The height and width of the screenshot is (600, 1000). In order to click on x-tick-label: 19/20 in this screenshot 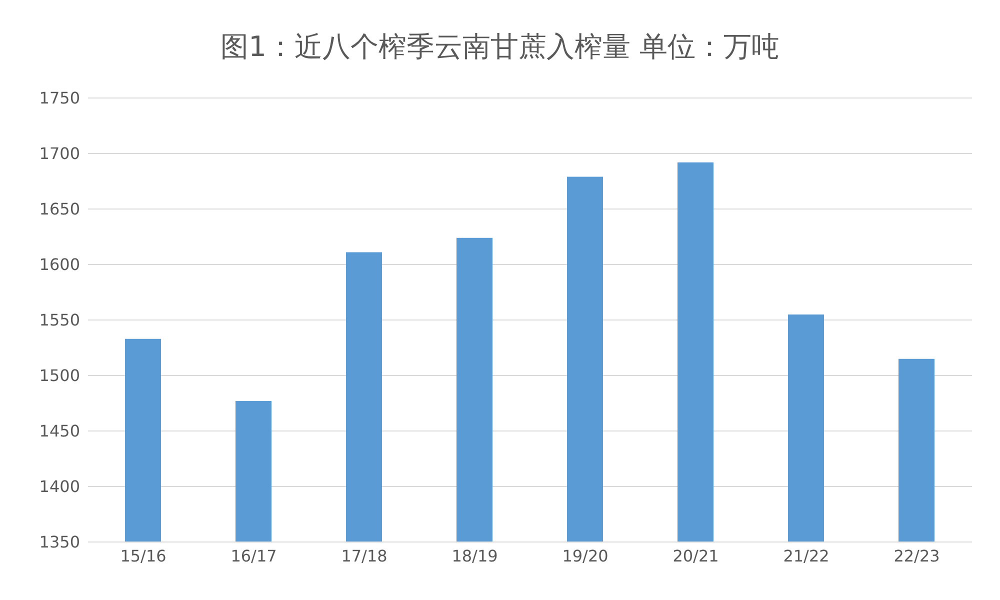, I will do `click(585, 556)`.